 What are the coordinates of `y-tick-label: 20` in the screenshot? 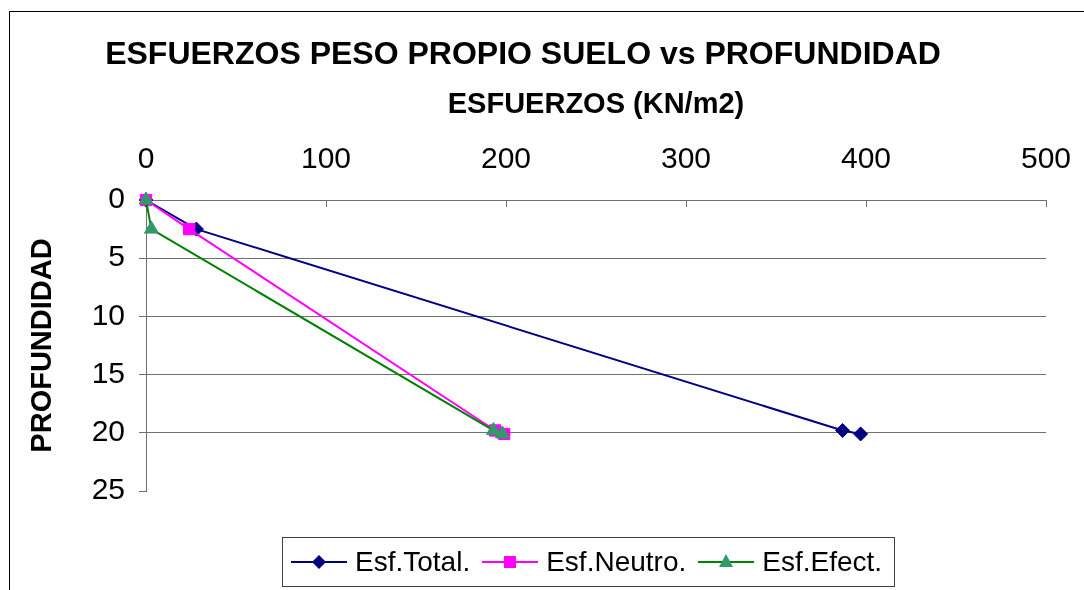 It's located at (108, 431).